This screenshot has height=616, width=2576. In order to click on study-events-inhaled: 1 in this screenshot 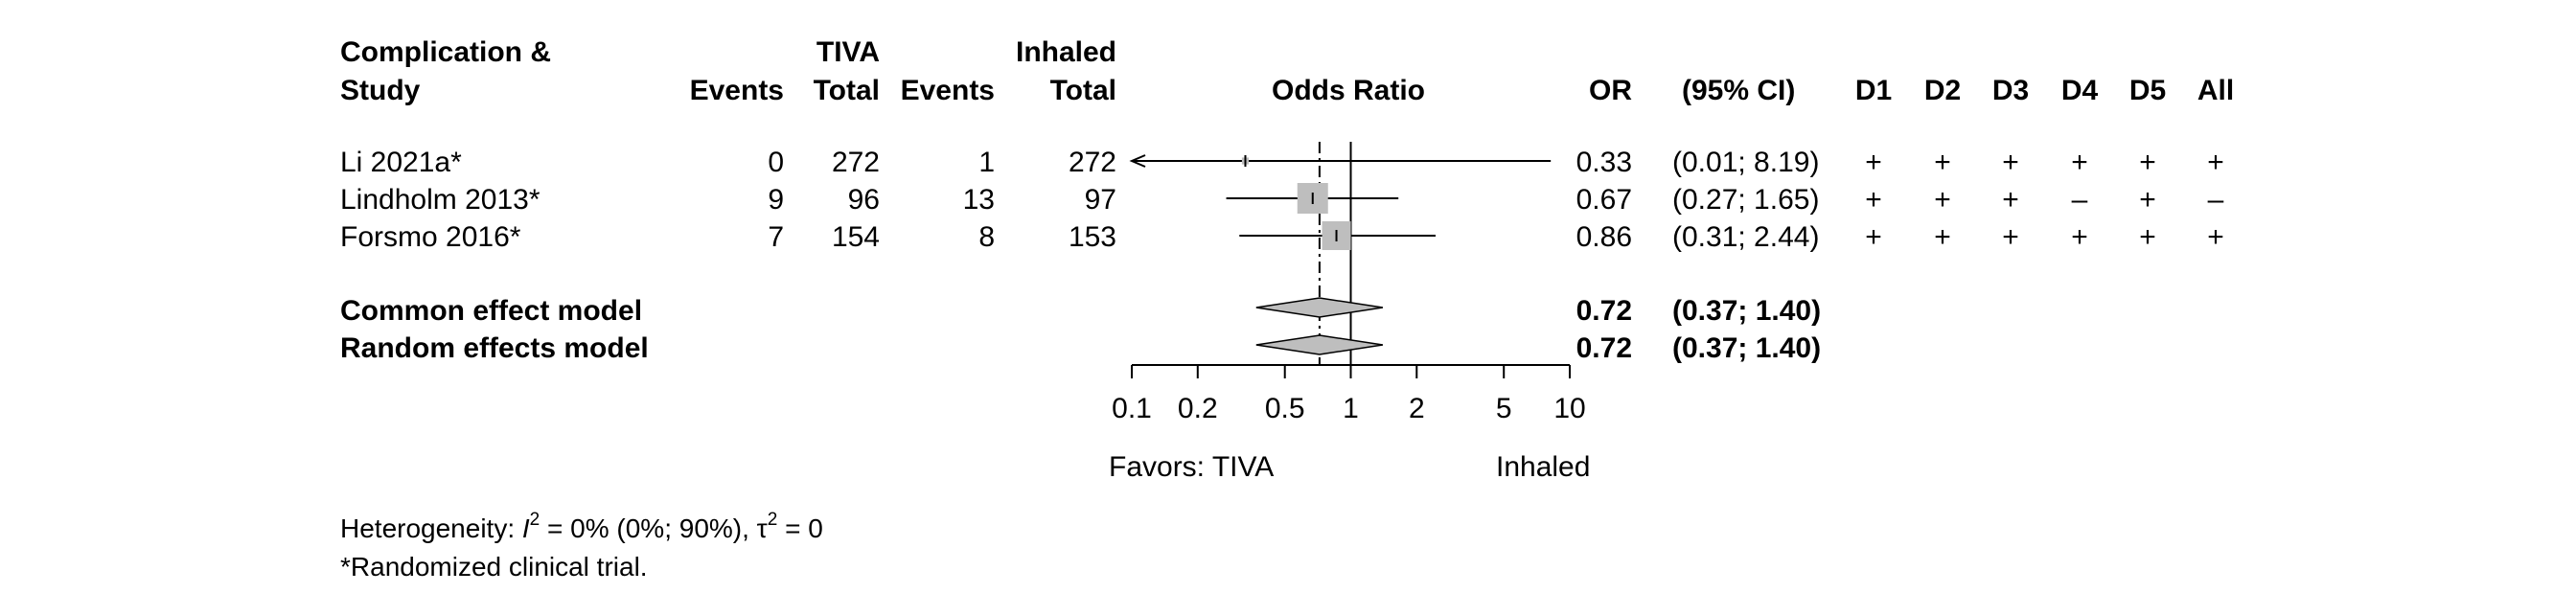, I will do `click(986, 162)`.